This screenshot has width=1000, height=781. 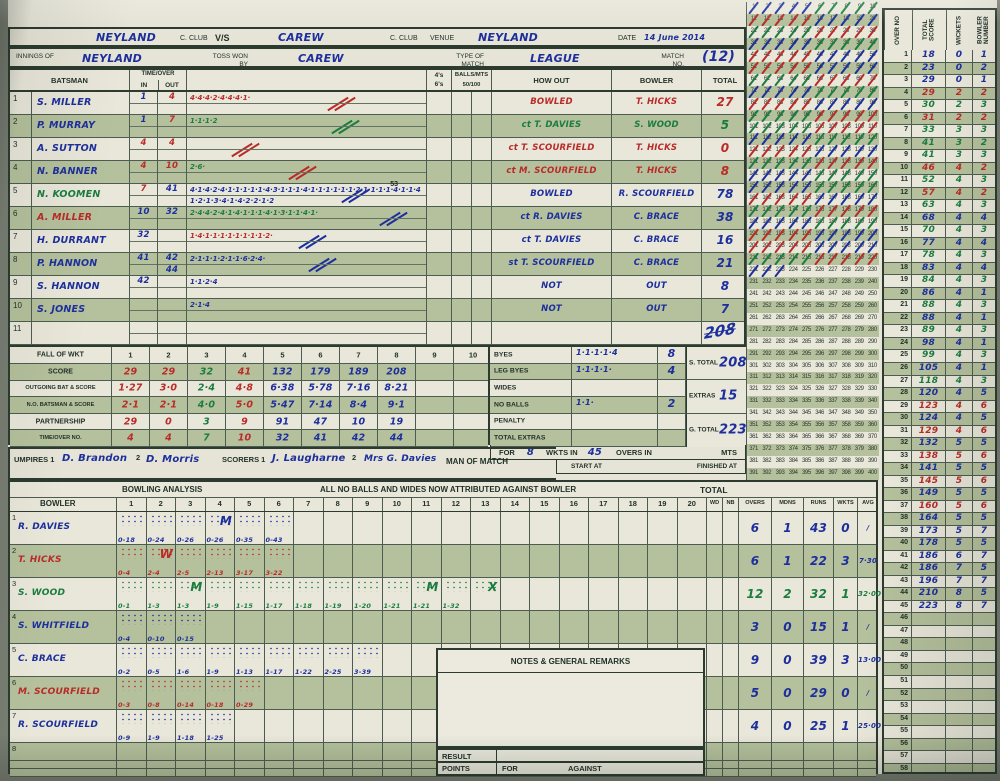 I want to click on bowler-name: R. SCOURFIELD, so click(x=58, y=725).